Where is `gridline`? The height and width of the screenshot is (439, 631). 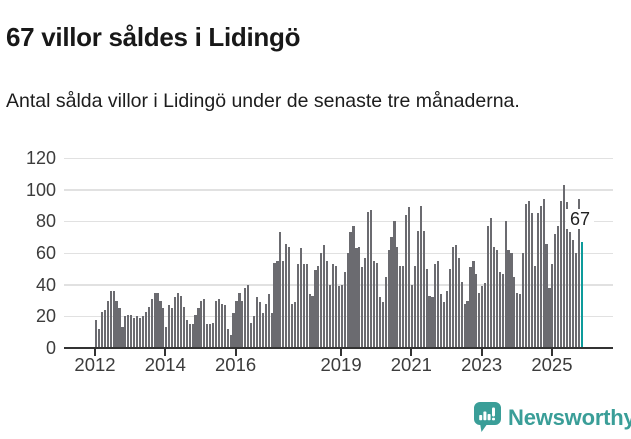 gridline is located at coordinates (338, 285).